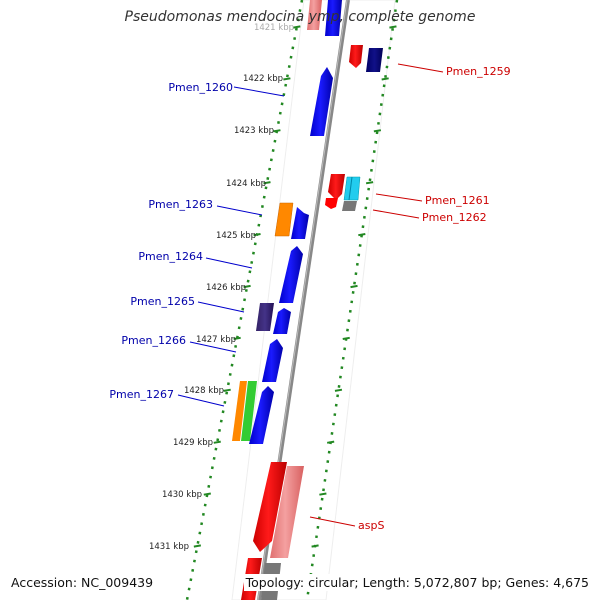 This screenshot has width=600, height=600. I want to click on tick-label: 1422 kbp, so click(263, 79).